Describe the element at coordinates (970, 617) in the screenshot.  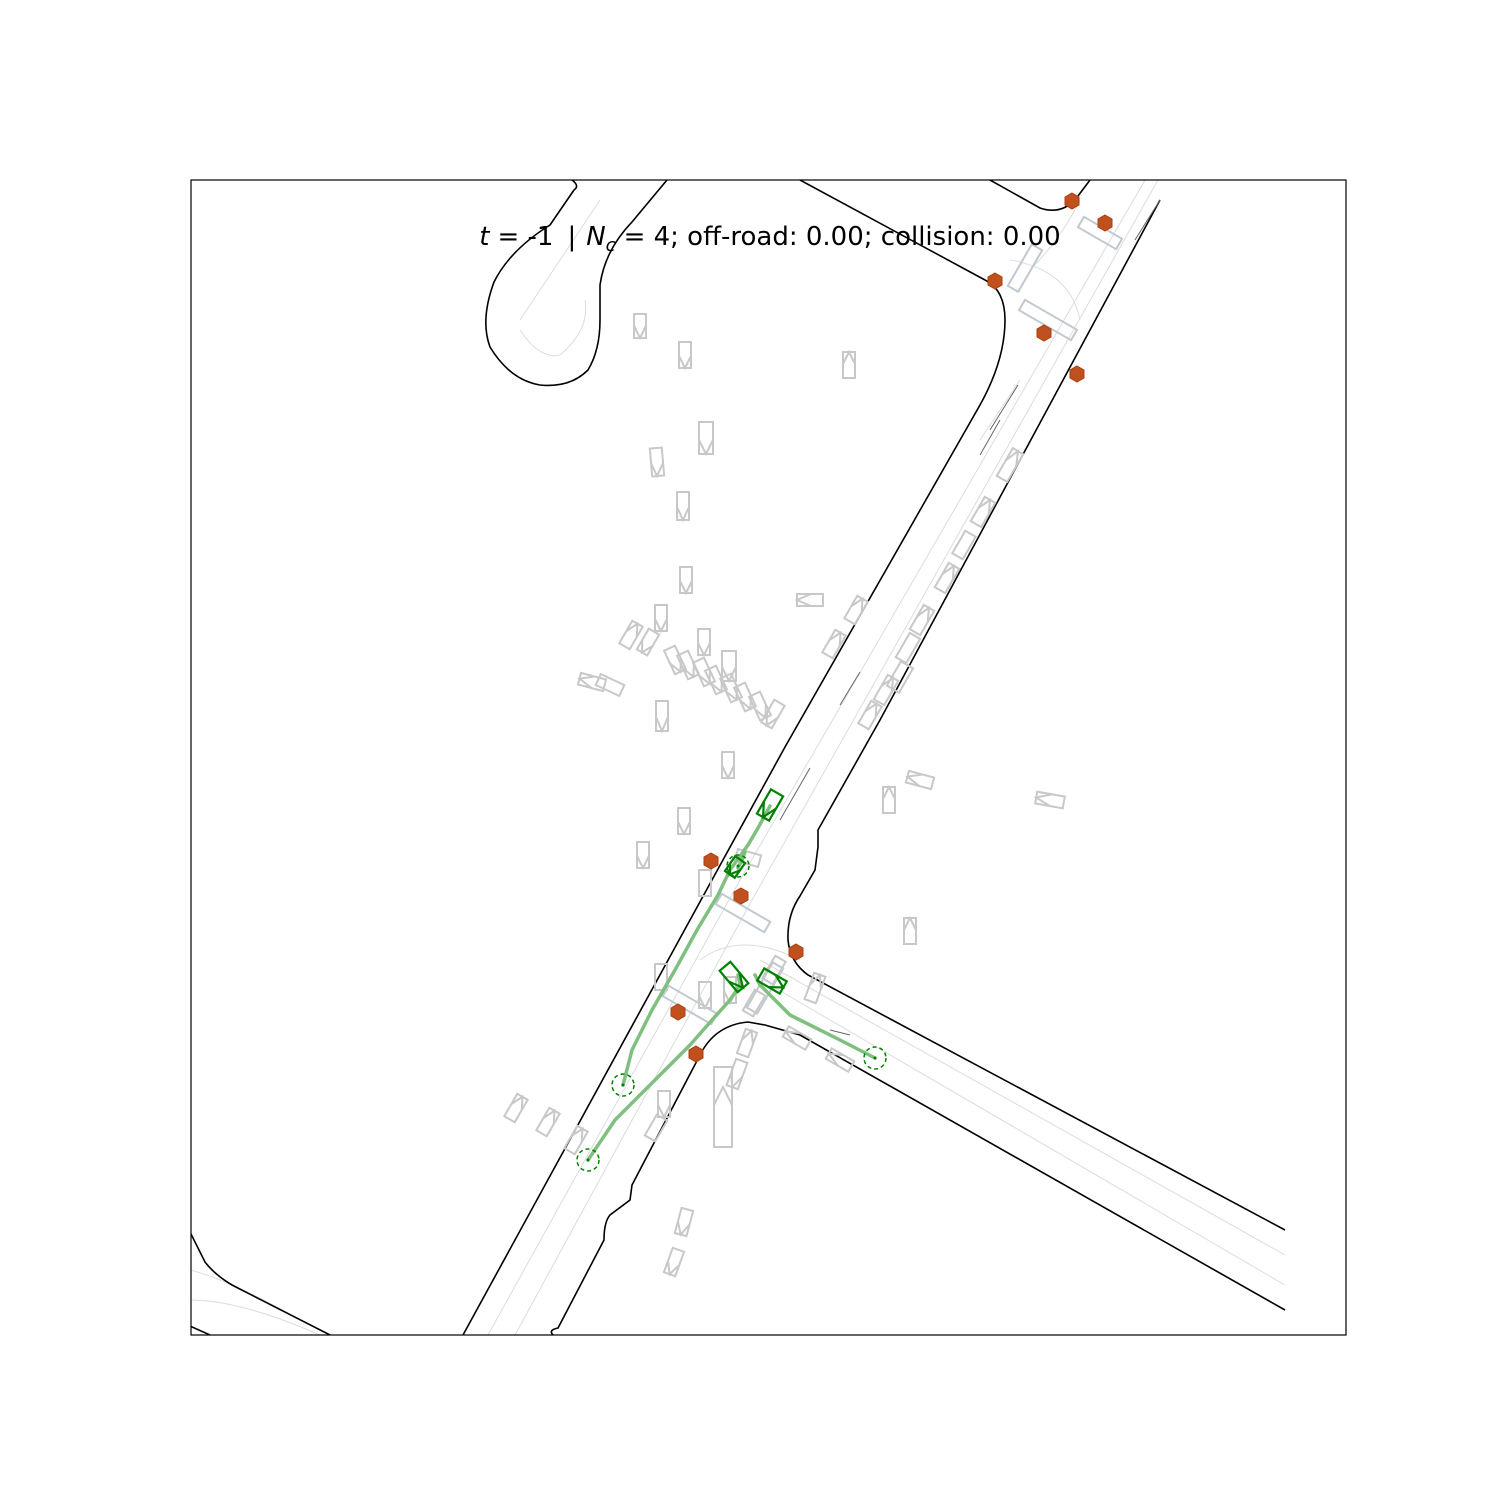
I see `lane-markings` at that location.